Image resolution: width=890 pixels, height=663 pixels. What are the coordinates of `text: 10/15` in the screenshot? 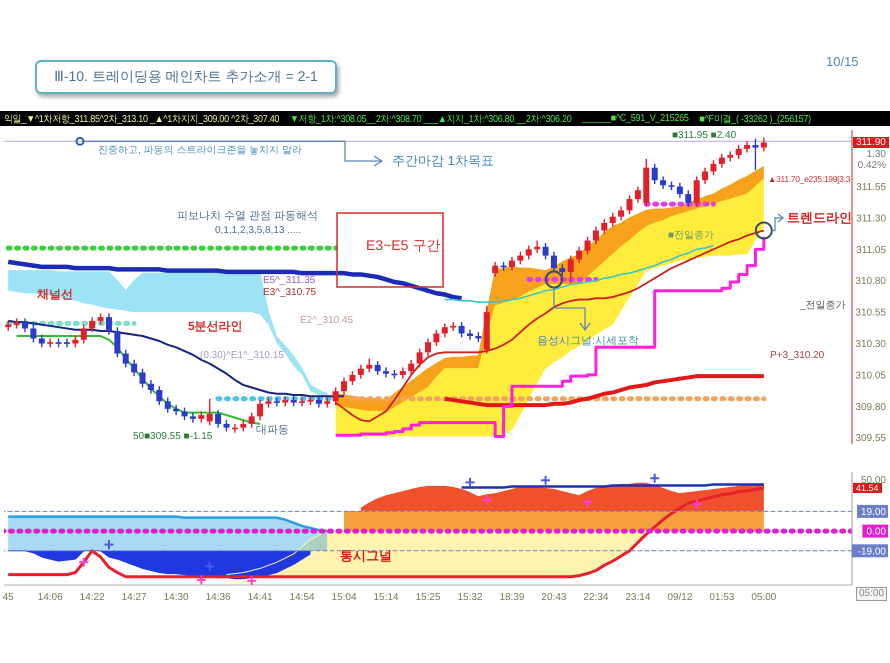 It's located at (842, 62).